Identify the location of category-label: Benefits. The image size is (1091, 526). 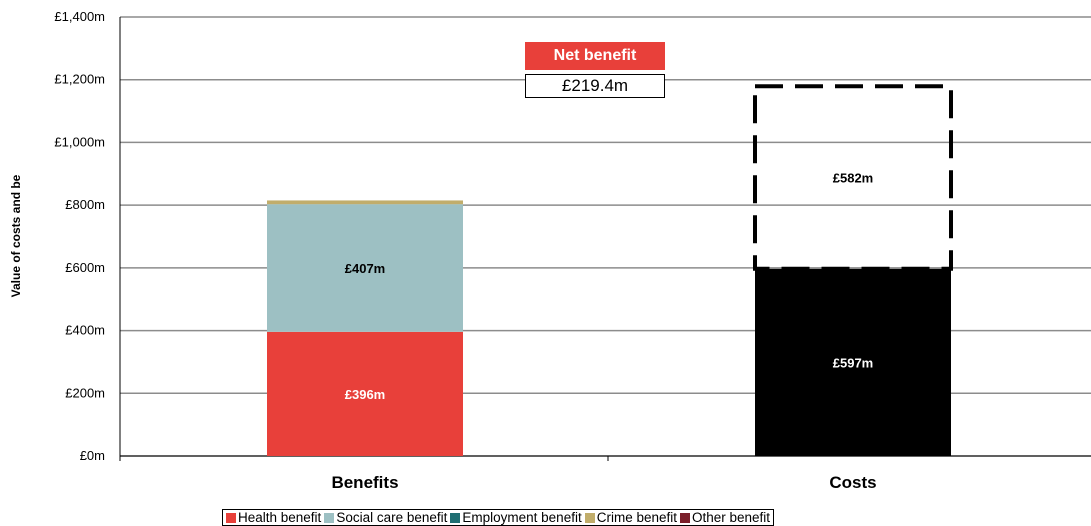
(364, 482).